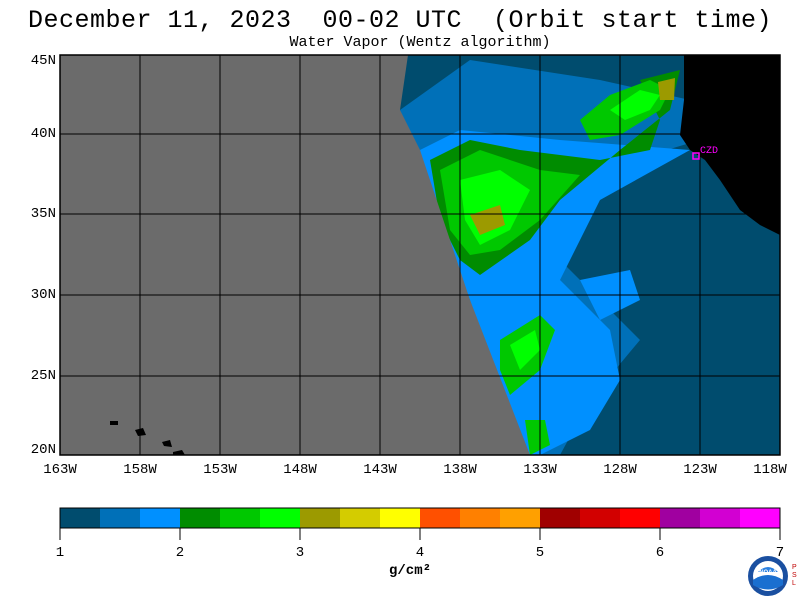 The image size is (800, 600). What do you see at coordinates (666, 89) in the screenshot?
I see `olive-north` at bounding box center [666, 89].